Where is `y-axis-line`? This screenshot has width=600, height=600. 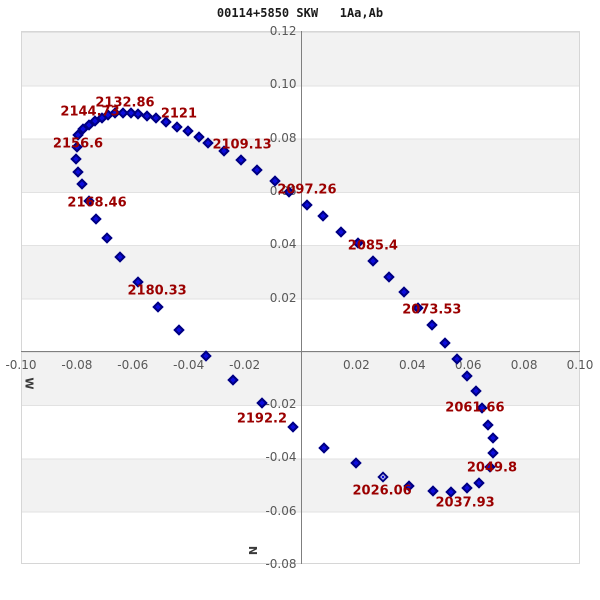 y-axis-line is located at coordinates (301, 297).